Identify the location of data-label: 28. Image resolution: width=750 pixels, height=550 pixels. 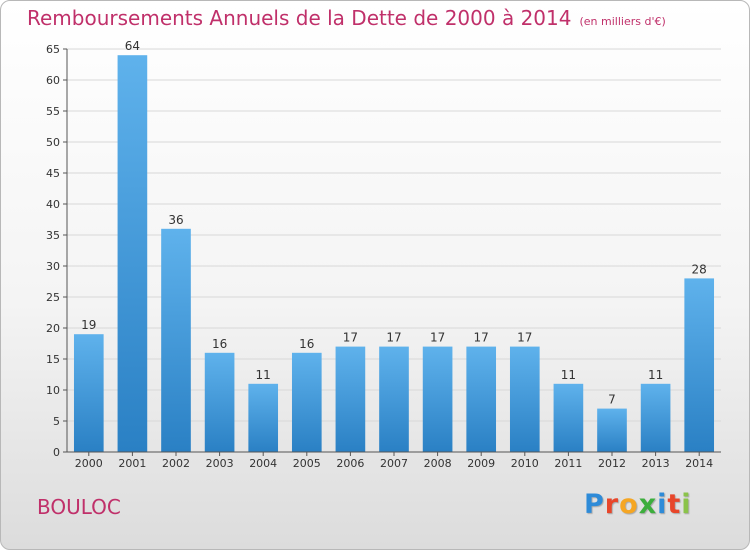
(699, 269).